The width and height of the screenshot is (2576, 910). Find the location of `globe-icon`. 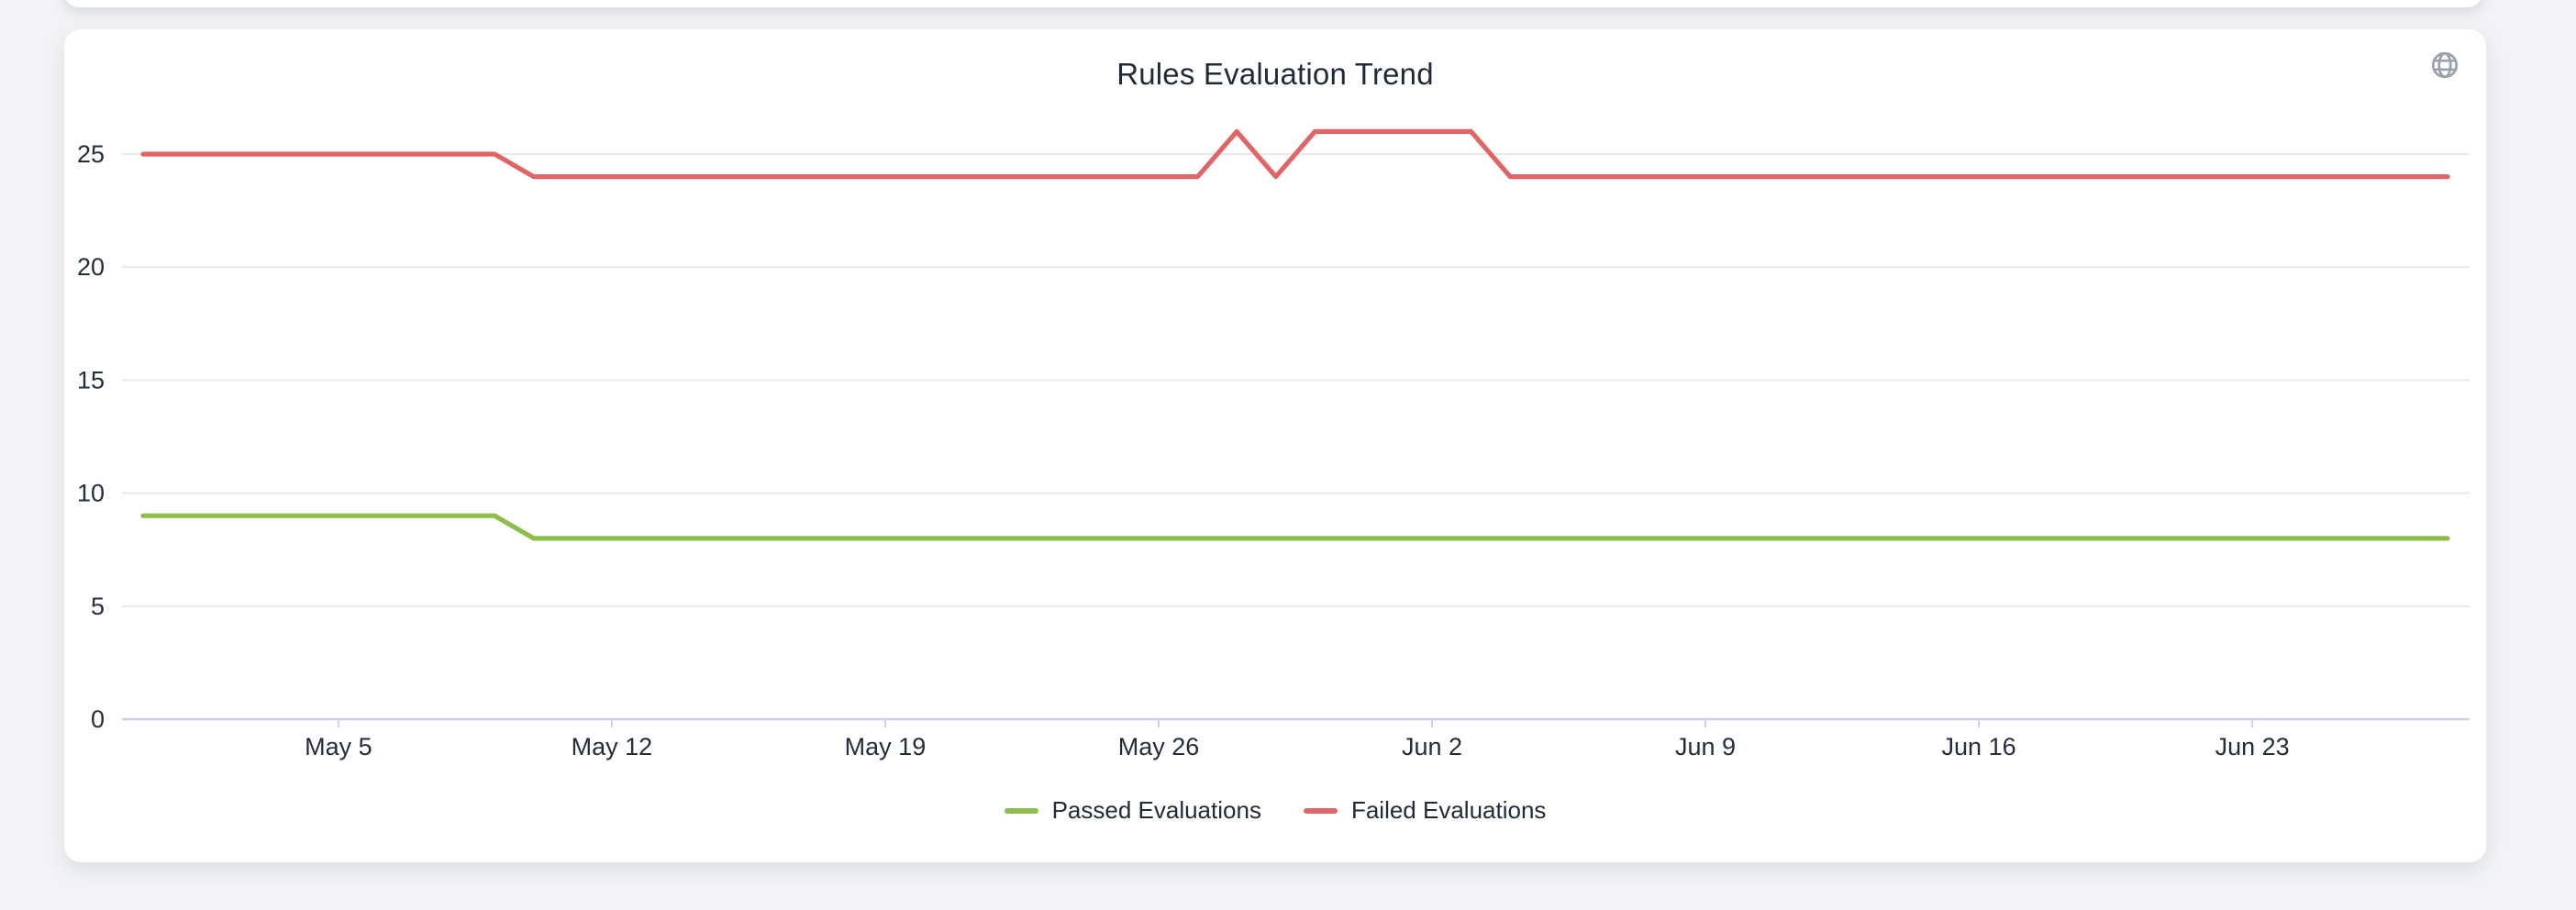

globe-icon is located at coordinates (2444, 65).